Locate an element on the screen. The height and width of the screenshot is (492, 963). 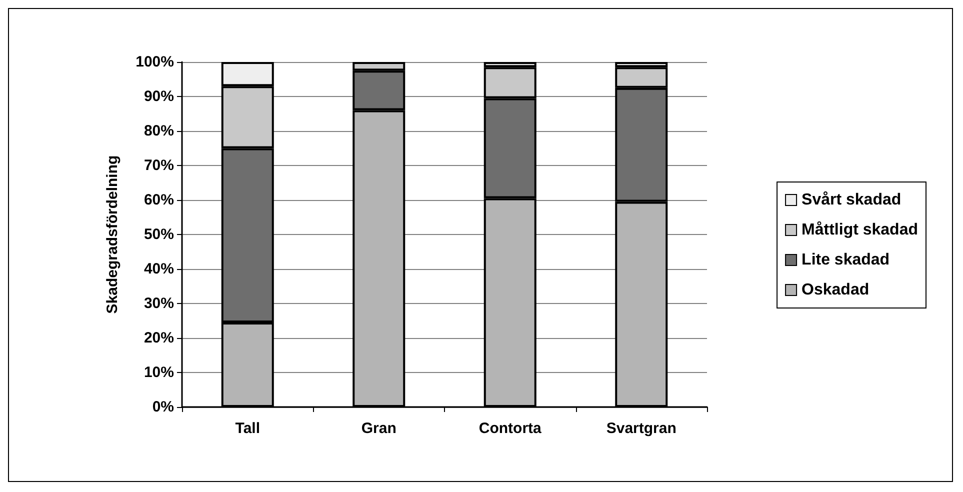
y-tick-label: 100% is located at coordinates (155, 62).